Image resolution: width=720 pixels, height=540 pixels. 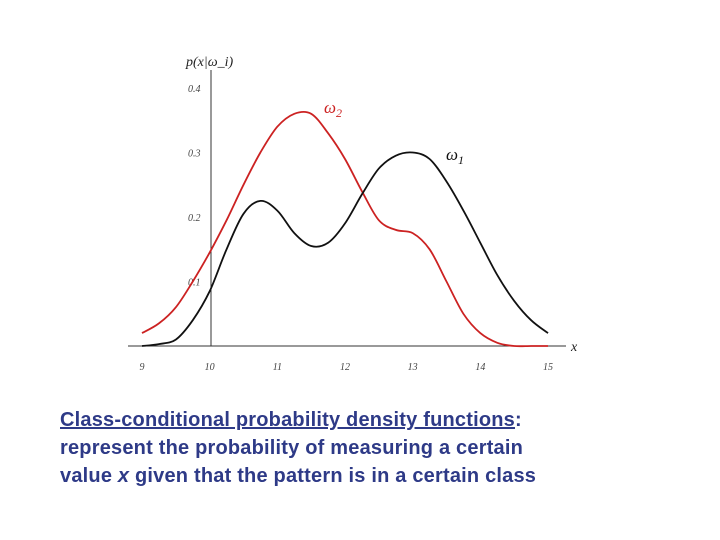 I want to click on y-tick-label: 0.2, so click(x=194, y=218).